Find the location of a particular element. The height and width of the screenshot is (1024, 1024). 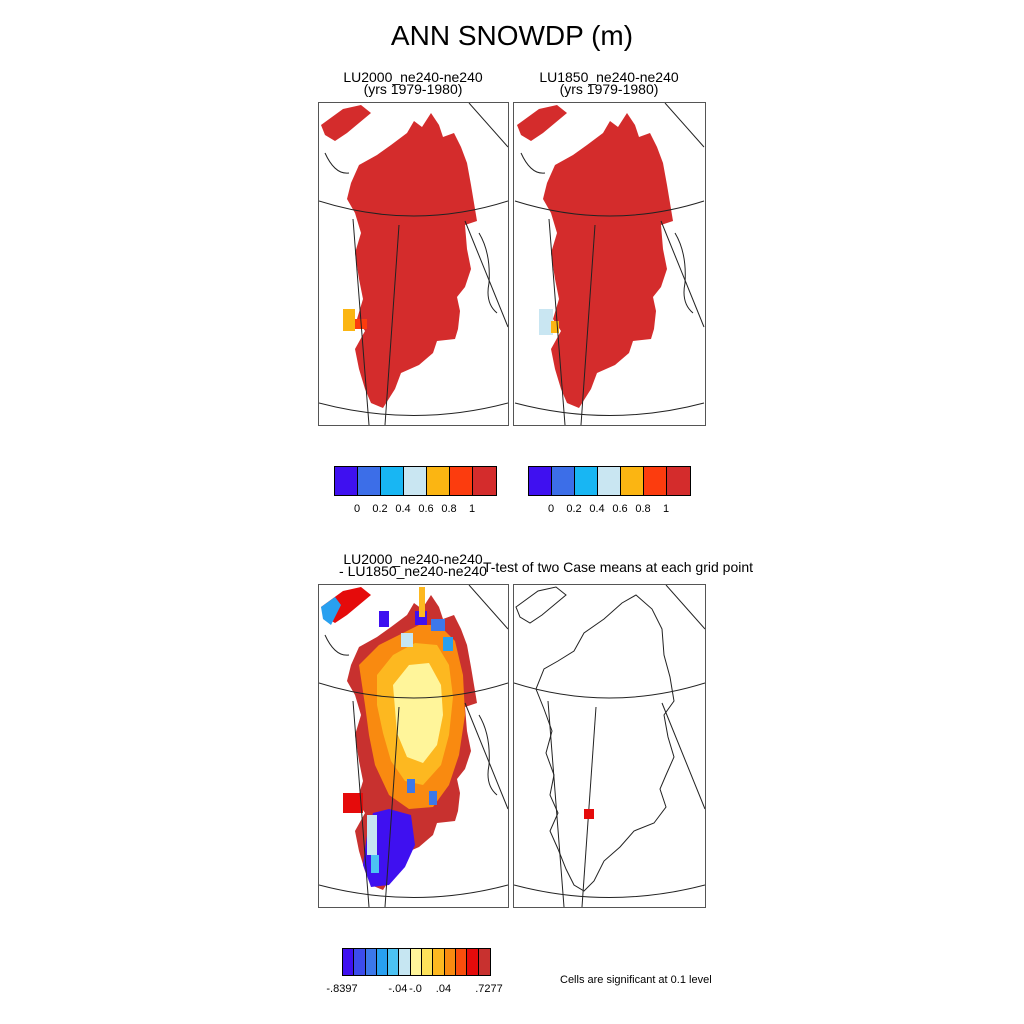

panel-2-title-line1: LU1850_ne240-ne240 is located at coordinates (609, 77).